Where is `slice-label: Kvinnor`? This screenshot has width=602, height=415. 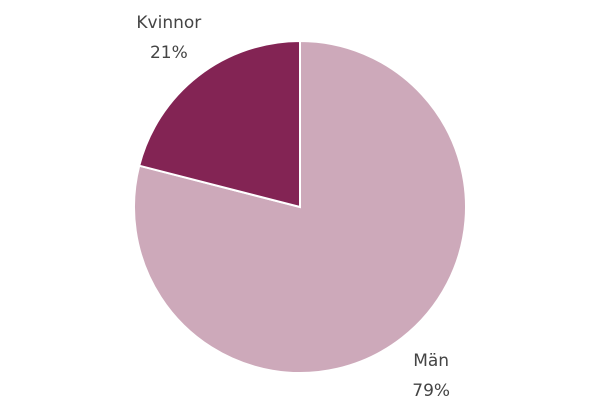 slice-label: Kvinnor is located at coordinates (168, 23).